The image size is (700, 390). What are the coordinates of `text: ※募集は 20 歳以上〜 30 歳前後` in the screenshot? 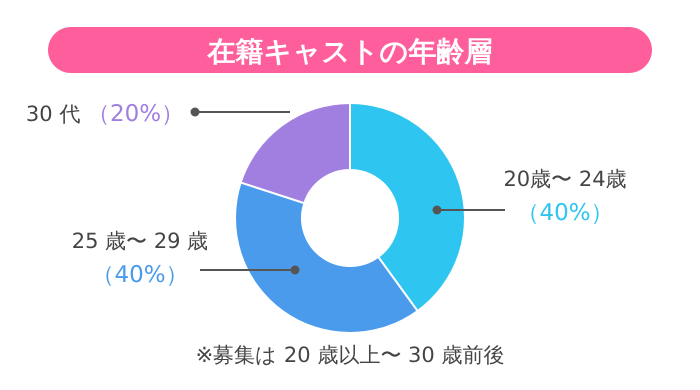 It's located at (350, 355).